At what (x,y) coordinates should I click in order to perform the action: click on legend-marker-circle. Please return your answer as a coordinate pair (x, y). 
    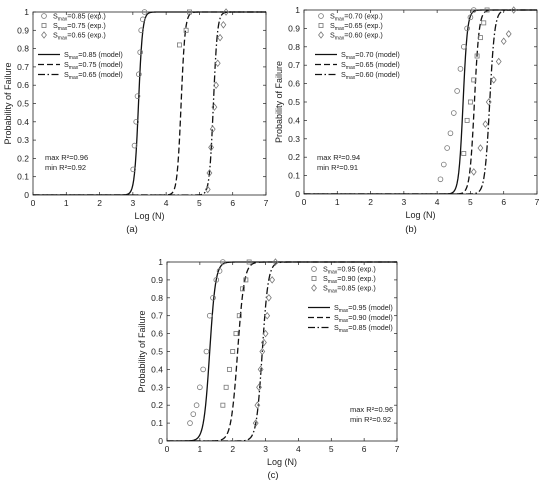
    Looking at the image, I should click on (44, 16).